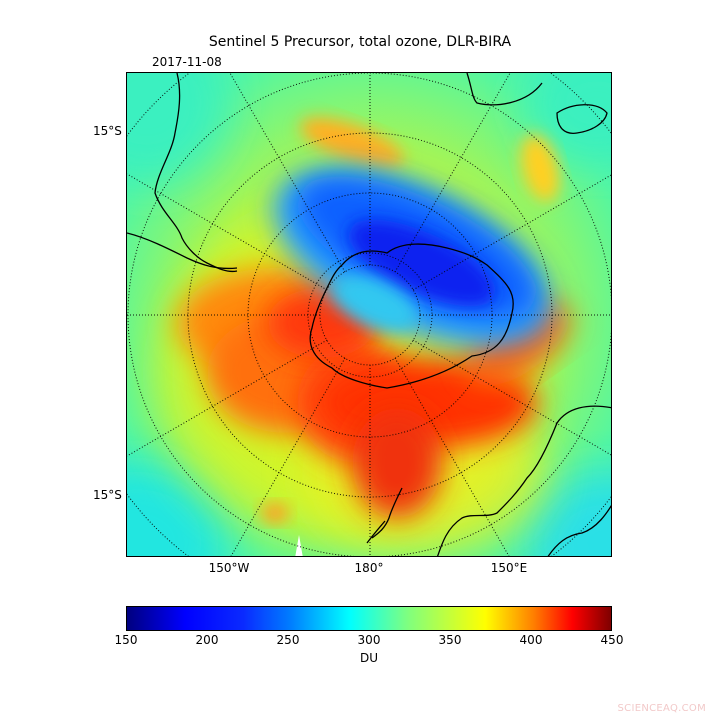 The height and width of the screenshot is (720, 720). Describe the element at coordinates (369, 640) in the screenshot. I see `colorbar-tick-300: 300` at that location.